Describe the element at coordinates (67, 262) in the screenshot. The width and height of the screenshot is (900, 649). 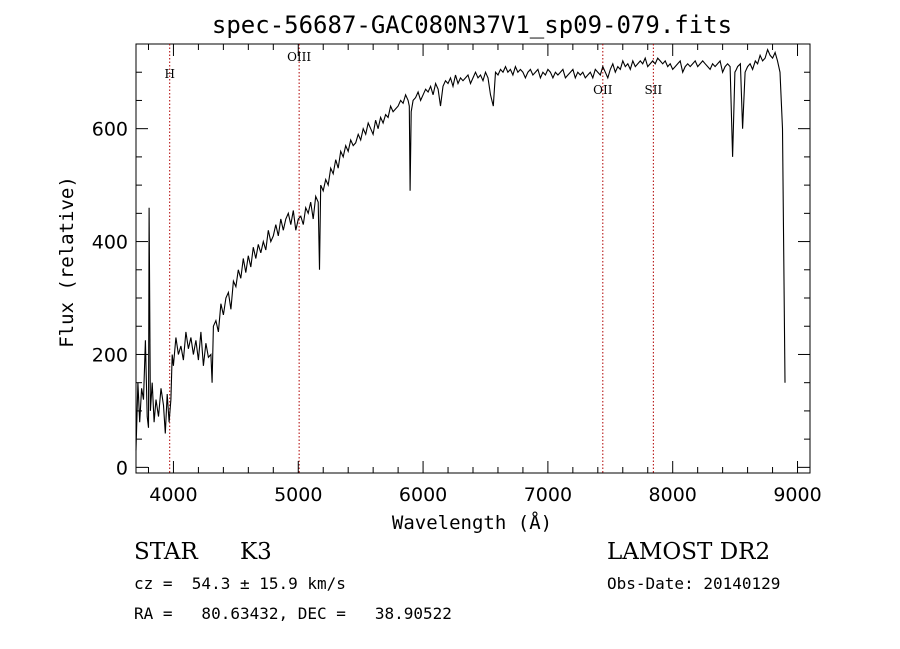
I see `y-axis-title: Flux (relative)` at that location.